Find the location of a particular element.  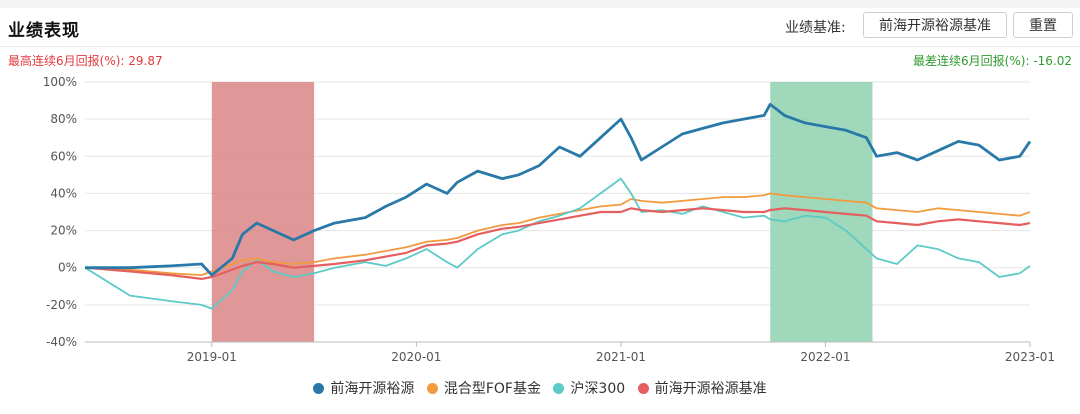

y-tick-label: 100% is located at coordinates (60, 82).